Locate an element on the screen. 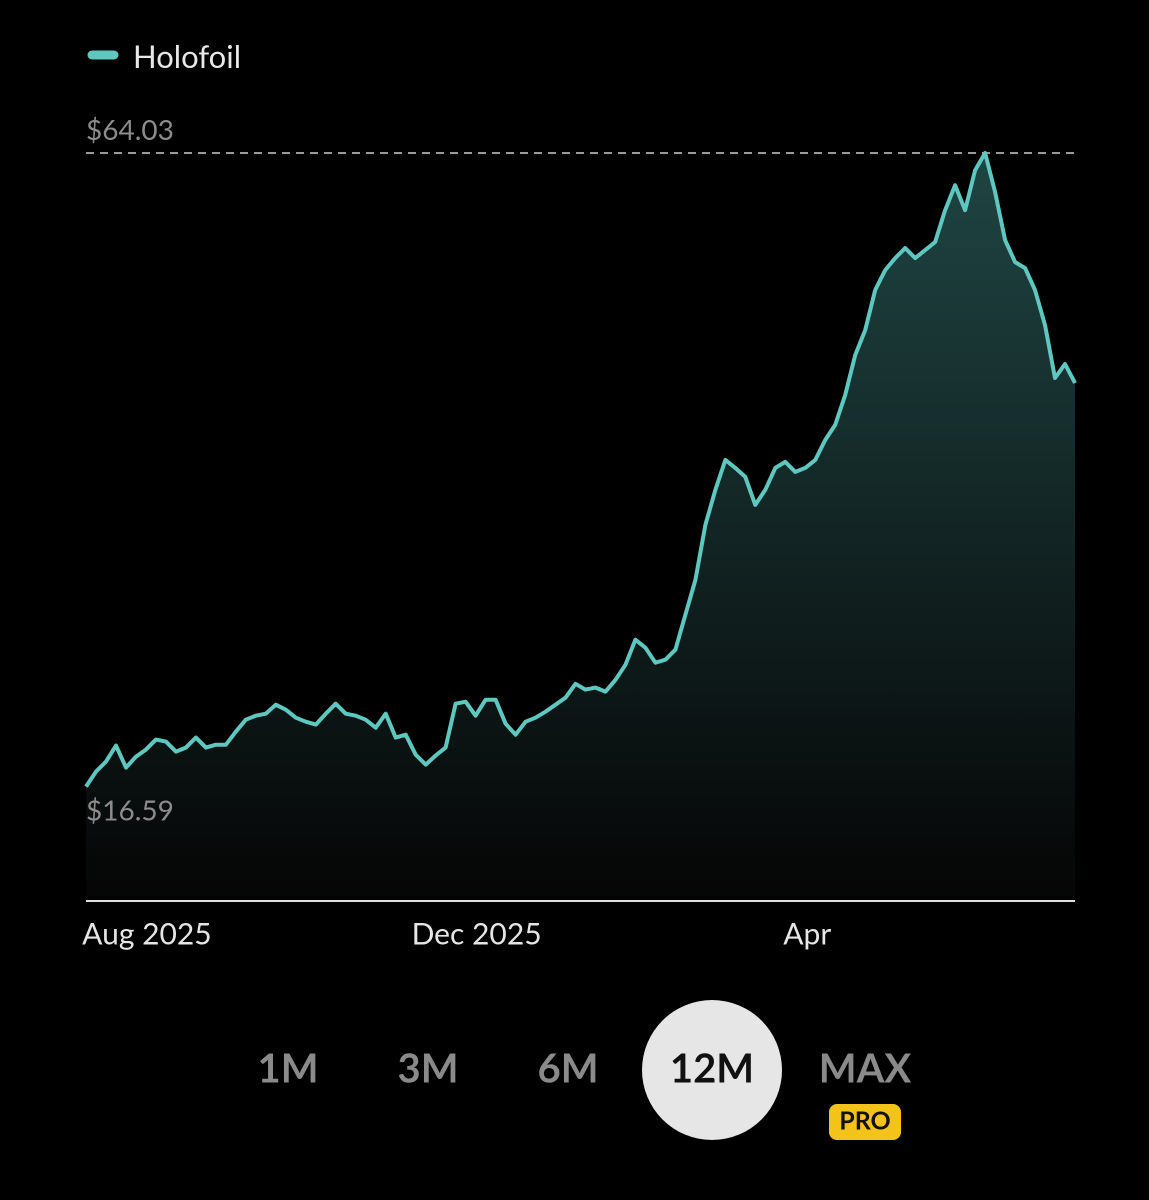  x-tick-label: Aug 2025 is located at coordinates (147, 934).